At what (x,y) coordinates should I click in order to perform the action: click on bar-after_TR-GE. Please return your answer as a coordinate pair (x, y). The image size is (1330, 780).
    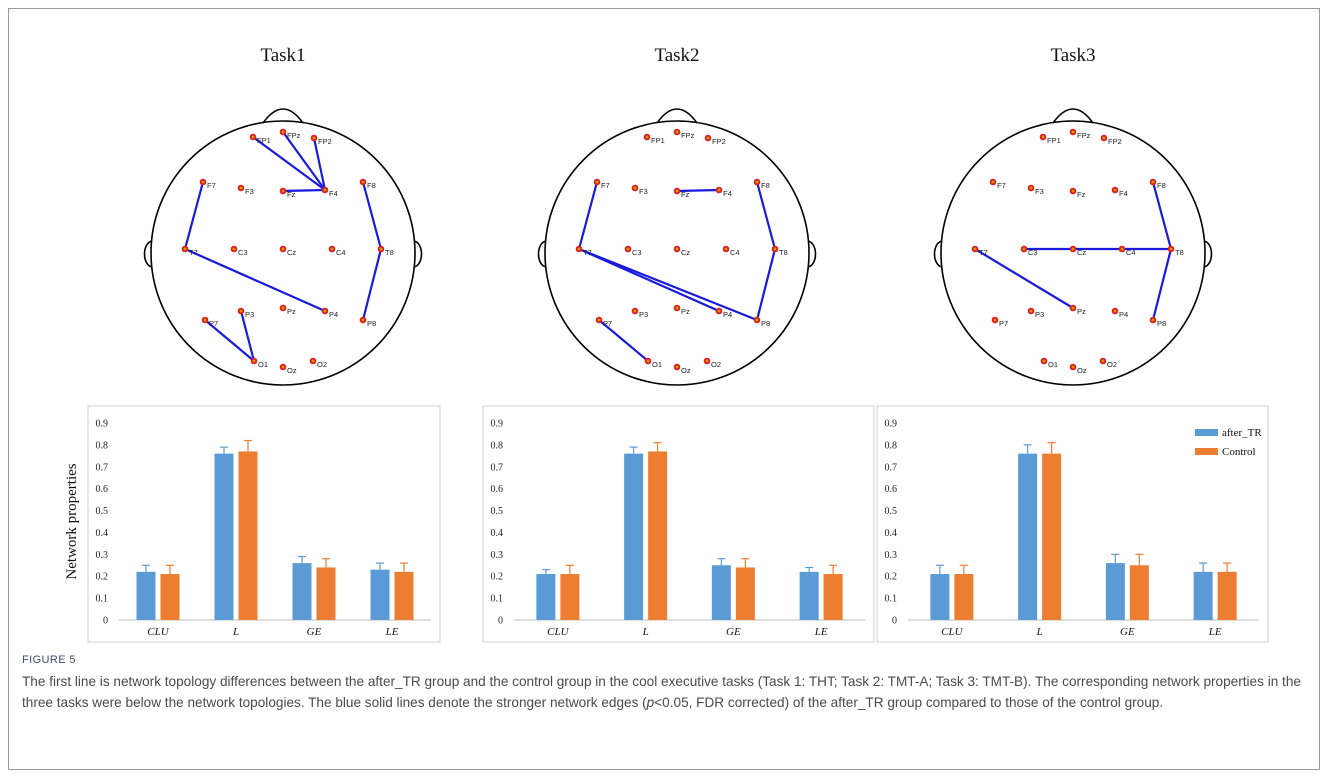
    Looking at the image, I should click on (302, 591).